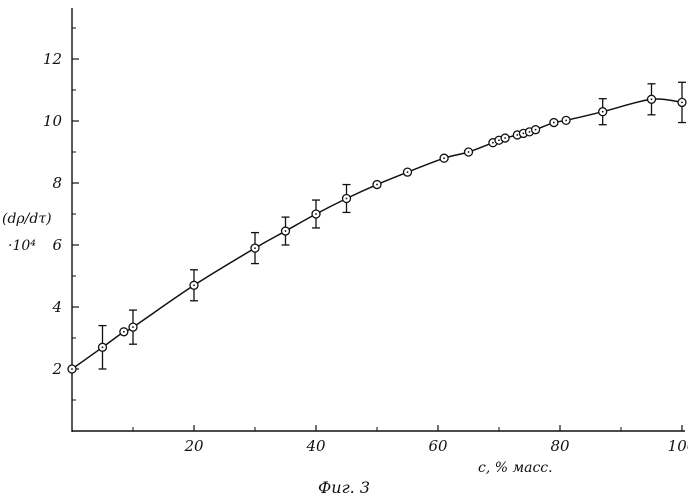  I want to click on y-axis-label-line1: (dρ/dτ), so click(27, 219).